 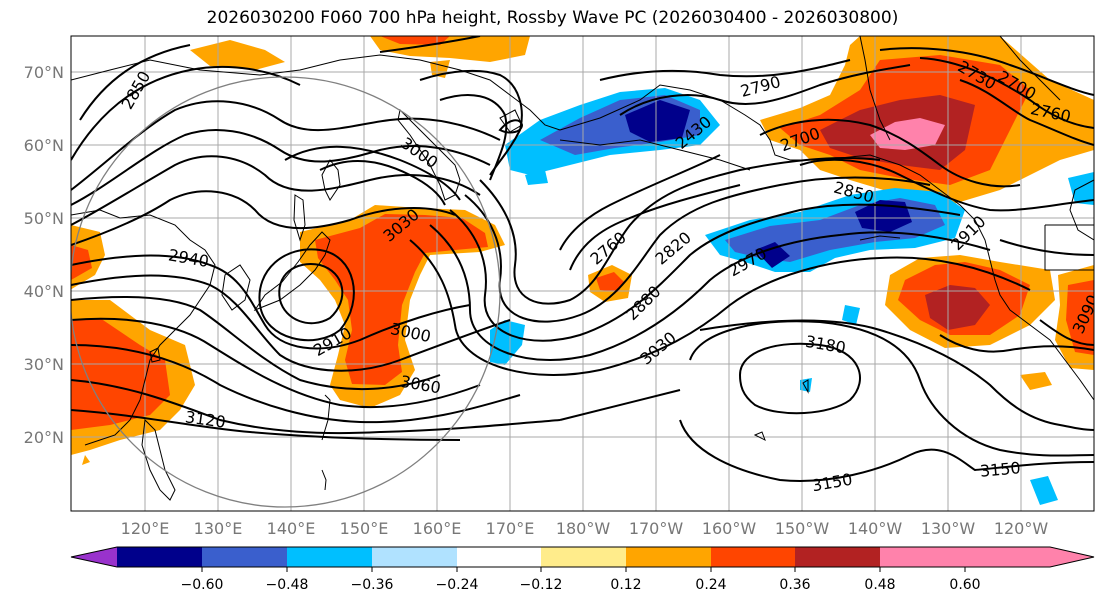 What do you see at coordinates (729, 528) in the screenshot?
I see `lon-label: 160°W` at bounding box center [729, 528].